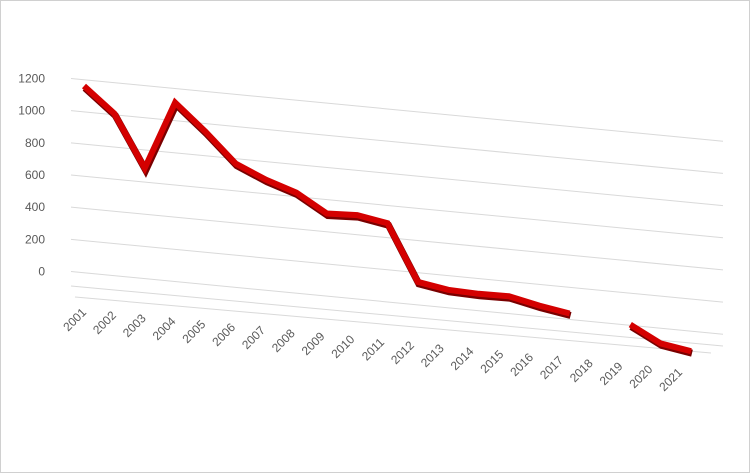 The width and height of the screenshot is (750, 473). I want to click on x-tick-label: 2017, so click(551, 367).